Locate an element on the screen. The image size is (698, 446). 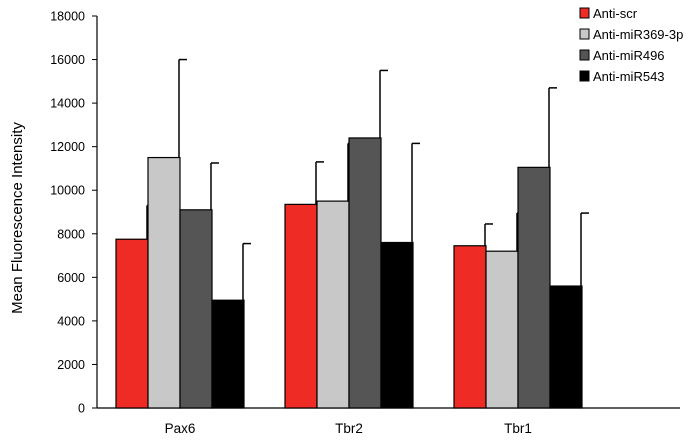
y-tick-label: 18000 is located at coordinates (67, 17).